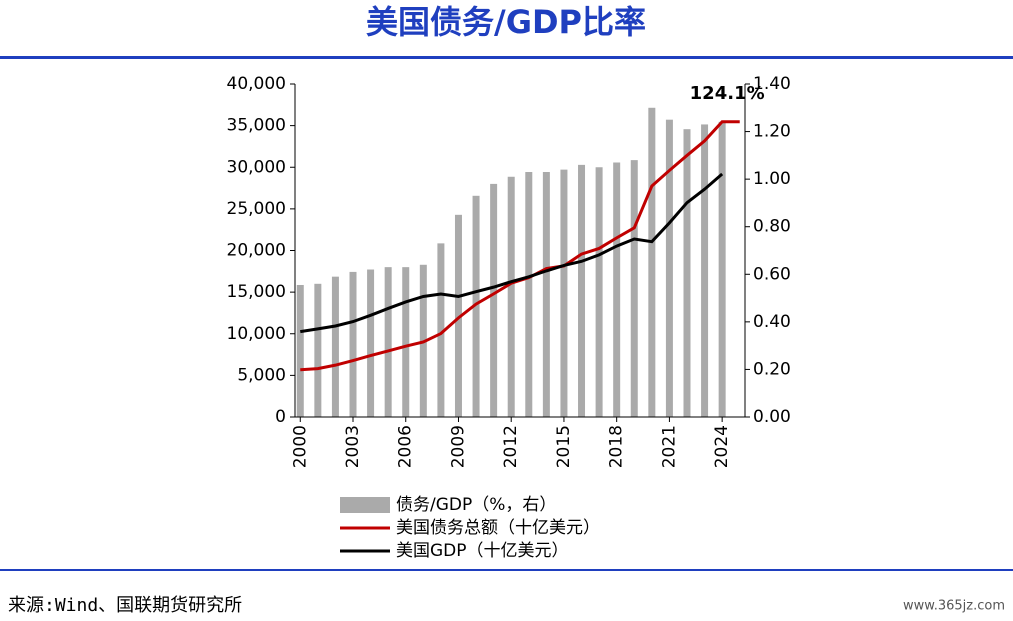 This screenshot has width=1013, height=621. Describe the element at coordinates (280, 417) in the screenshot. I see `y-tick-label: 0` at that location.